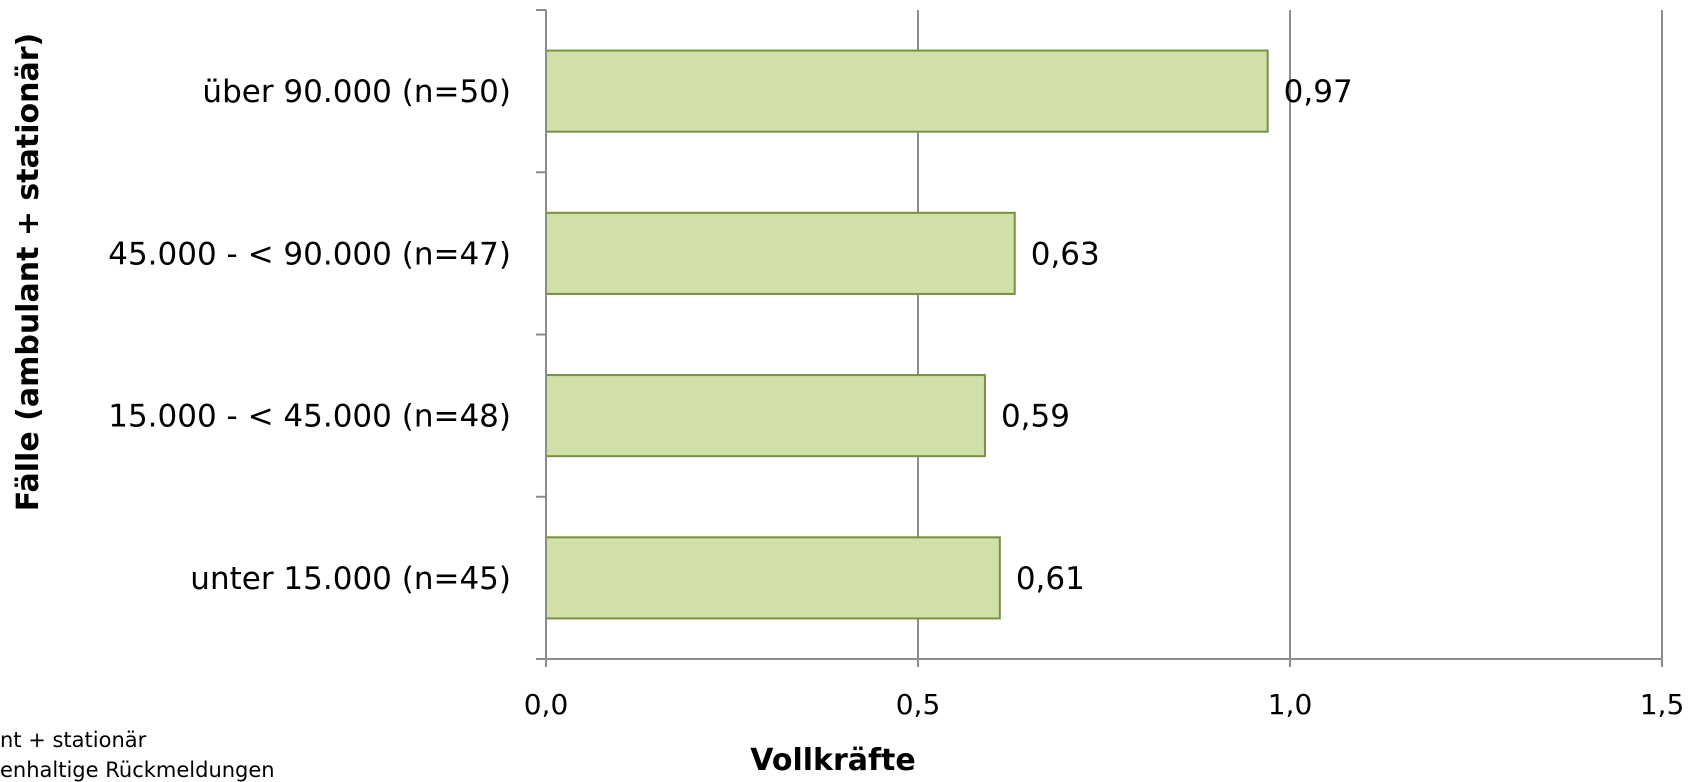 The height and width of the screenshot is (782, 1690). I want to click on data-label: 0,61, so click(1050, 579).